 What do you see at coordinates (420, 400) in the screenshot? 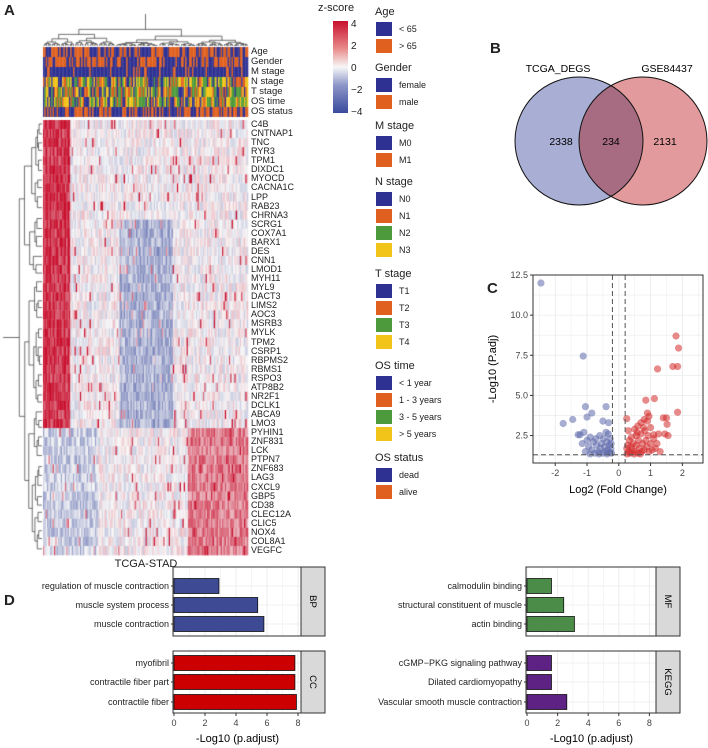
I see `legend-label: 1 - 3 years` at bounding box center [420, 400].